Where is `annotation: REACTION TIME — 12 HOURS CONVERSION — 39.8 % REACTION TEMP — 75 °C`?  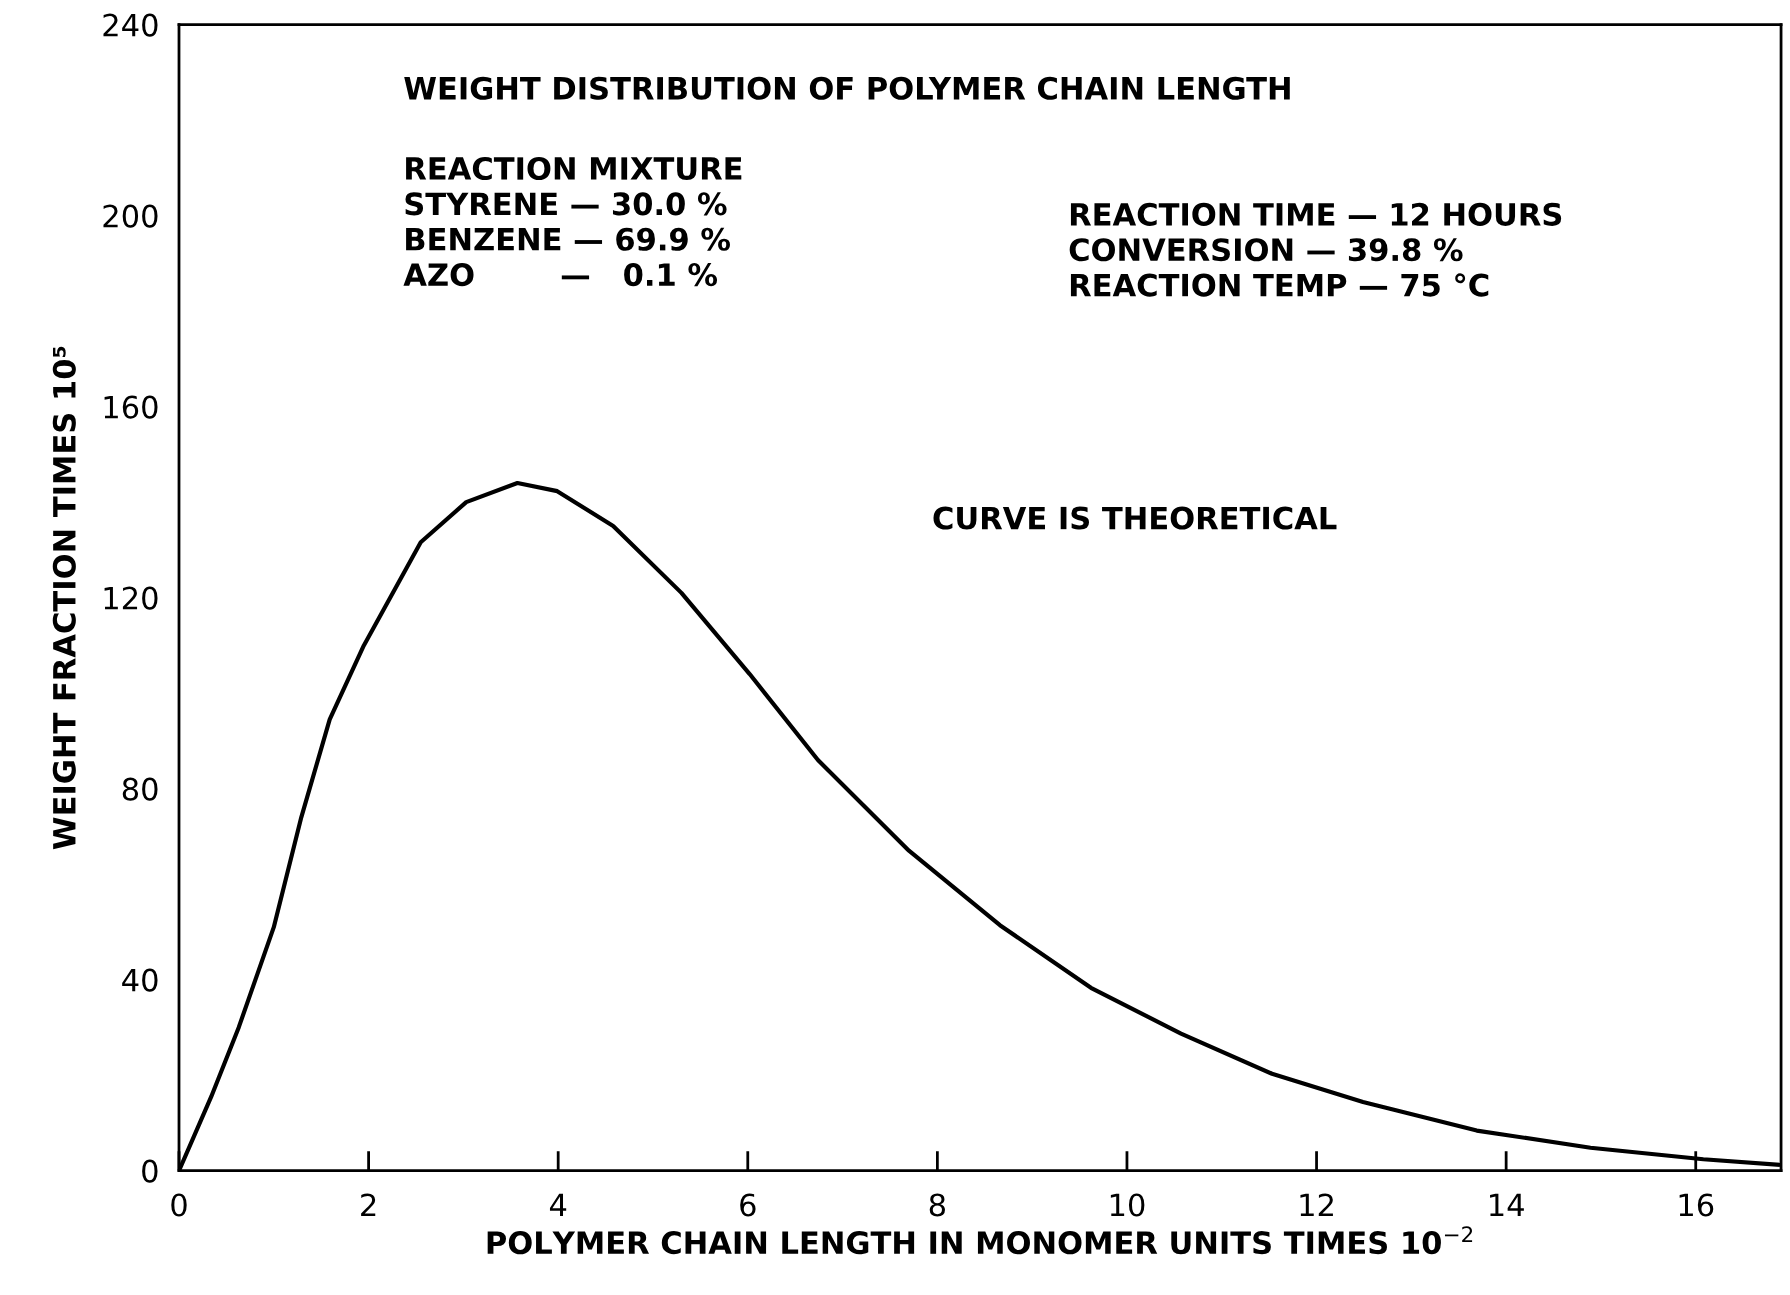
annotation: REACTION TIME — 12 HOURS CONVERSION — 39.8 % REACTION TEMP — 75 °C is located at coordinates (1315, 249).